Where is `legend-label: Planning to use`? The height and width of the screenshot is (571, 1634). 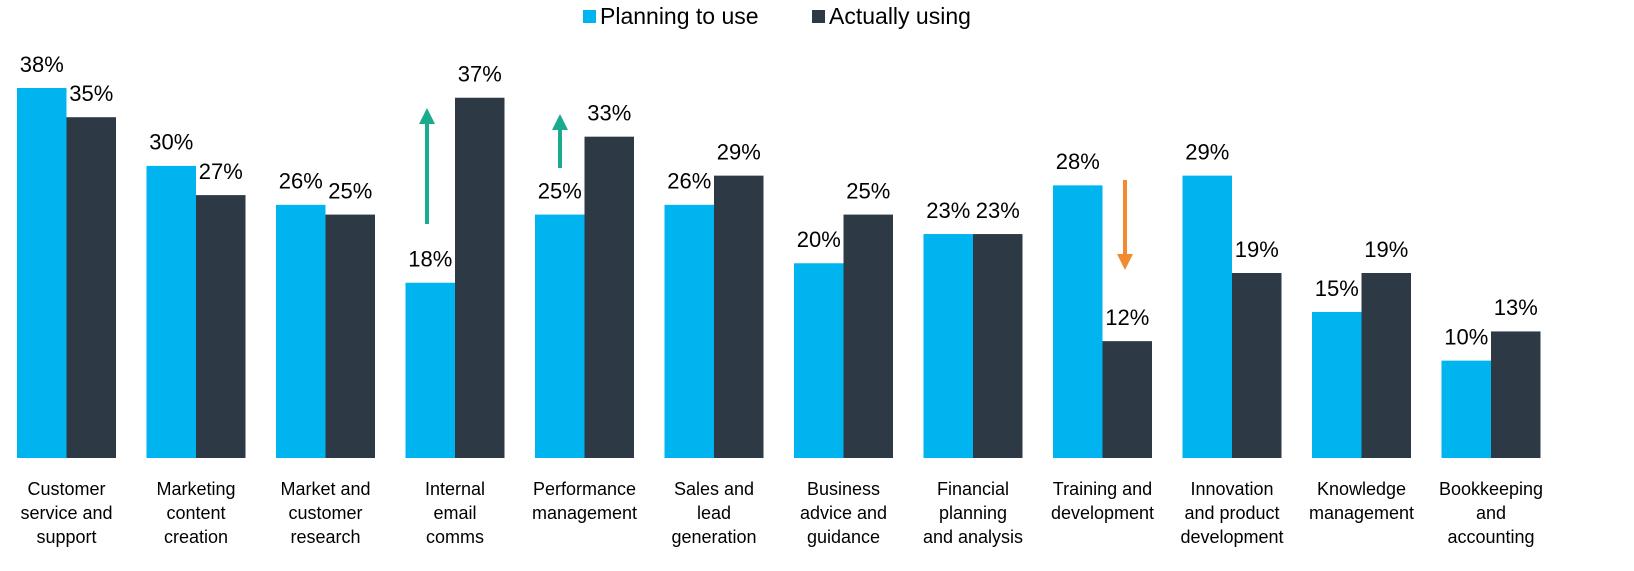
legend-label: Planning to use is located at coordinates (679, 16).